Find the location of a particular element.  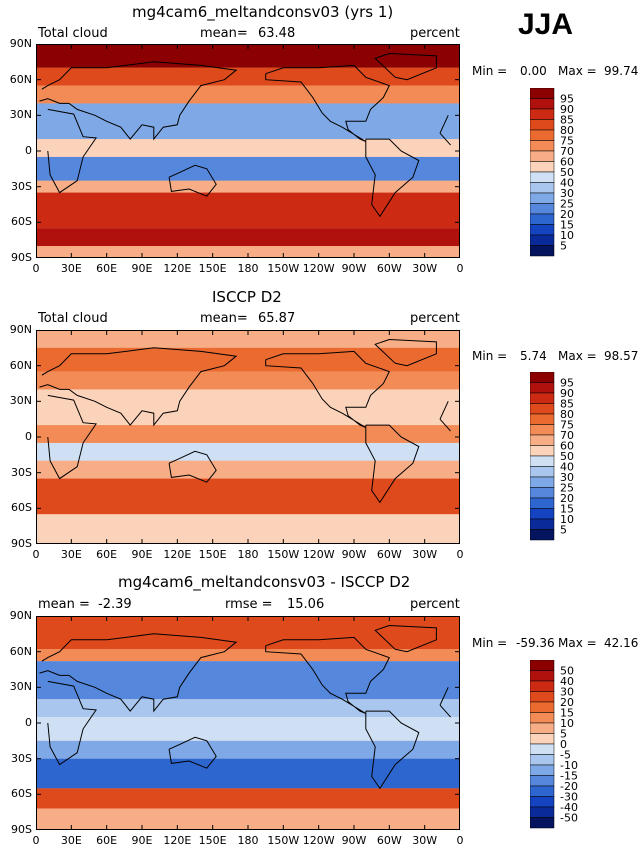

colorbar-level-label: -40 is located at coordinates (569, 807).